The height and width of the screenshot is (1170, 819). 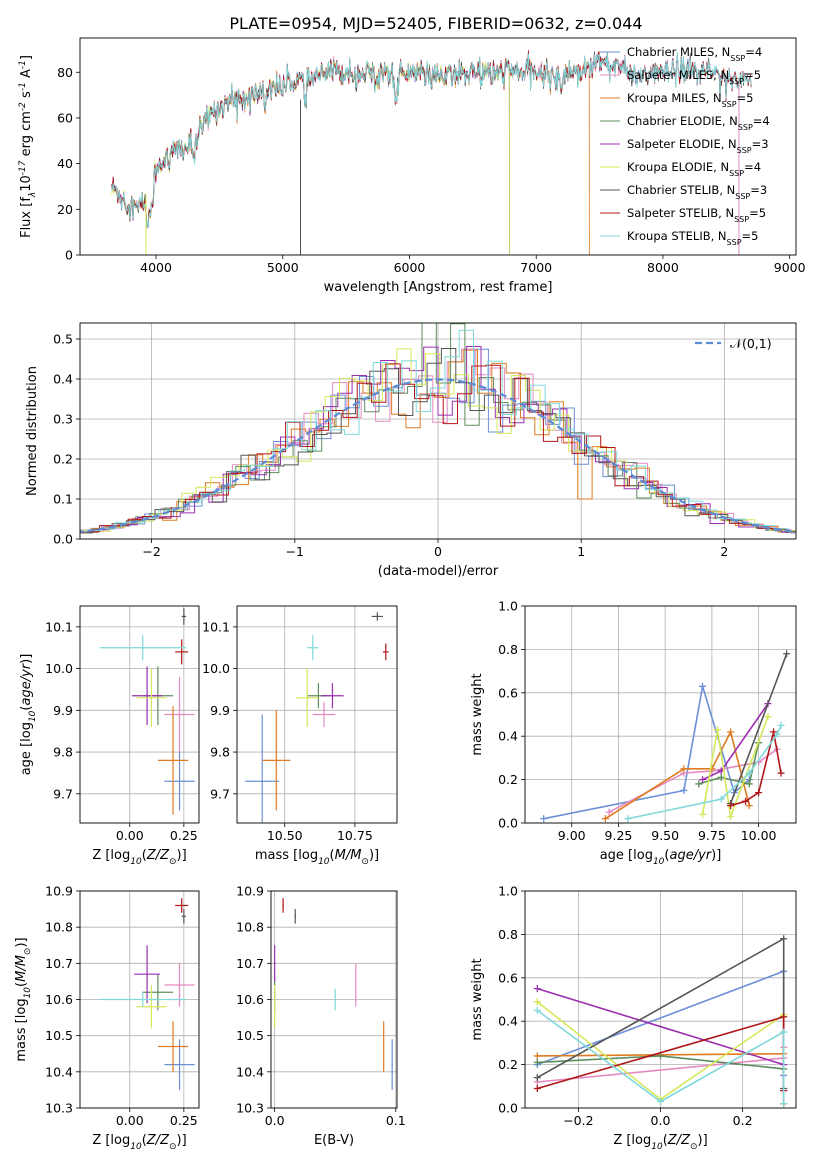 What do you see at coordinates (678, 75) in the screenshot?
I see `label-segment: Salpeter MILES, N` at bounding box center [678, 75].